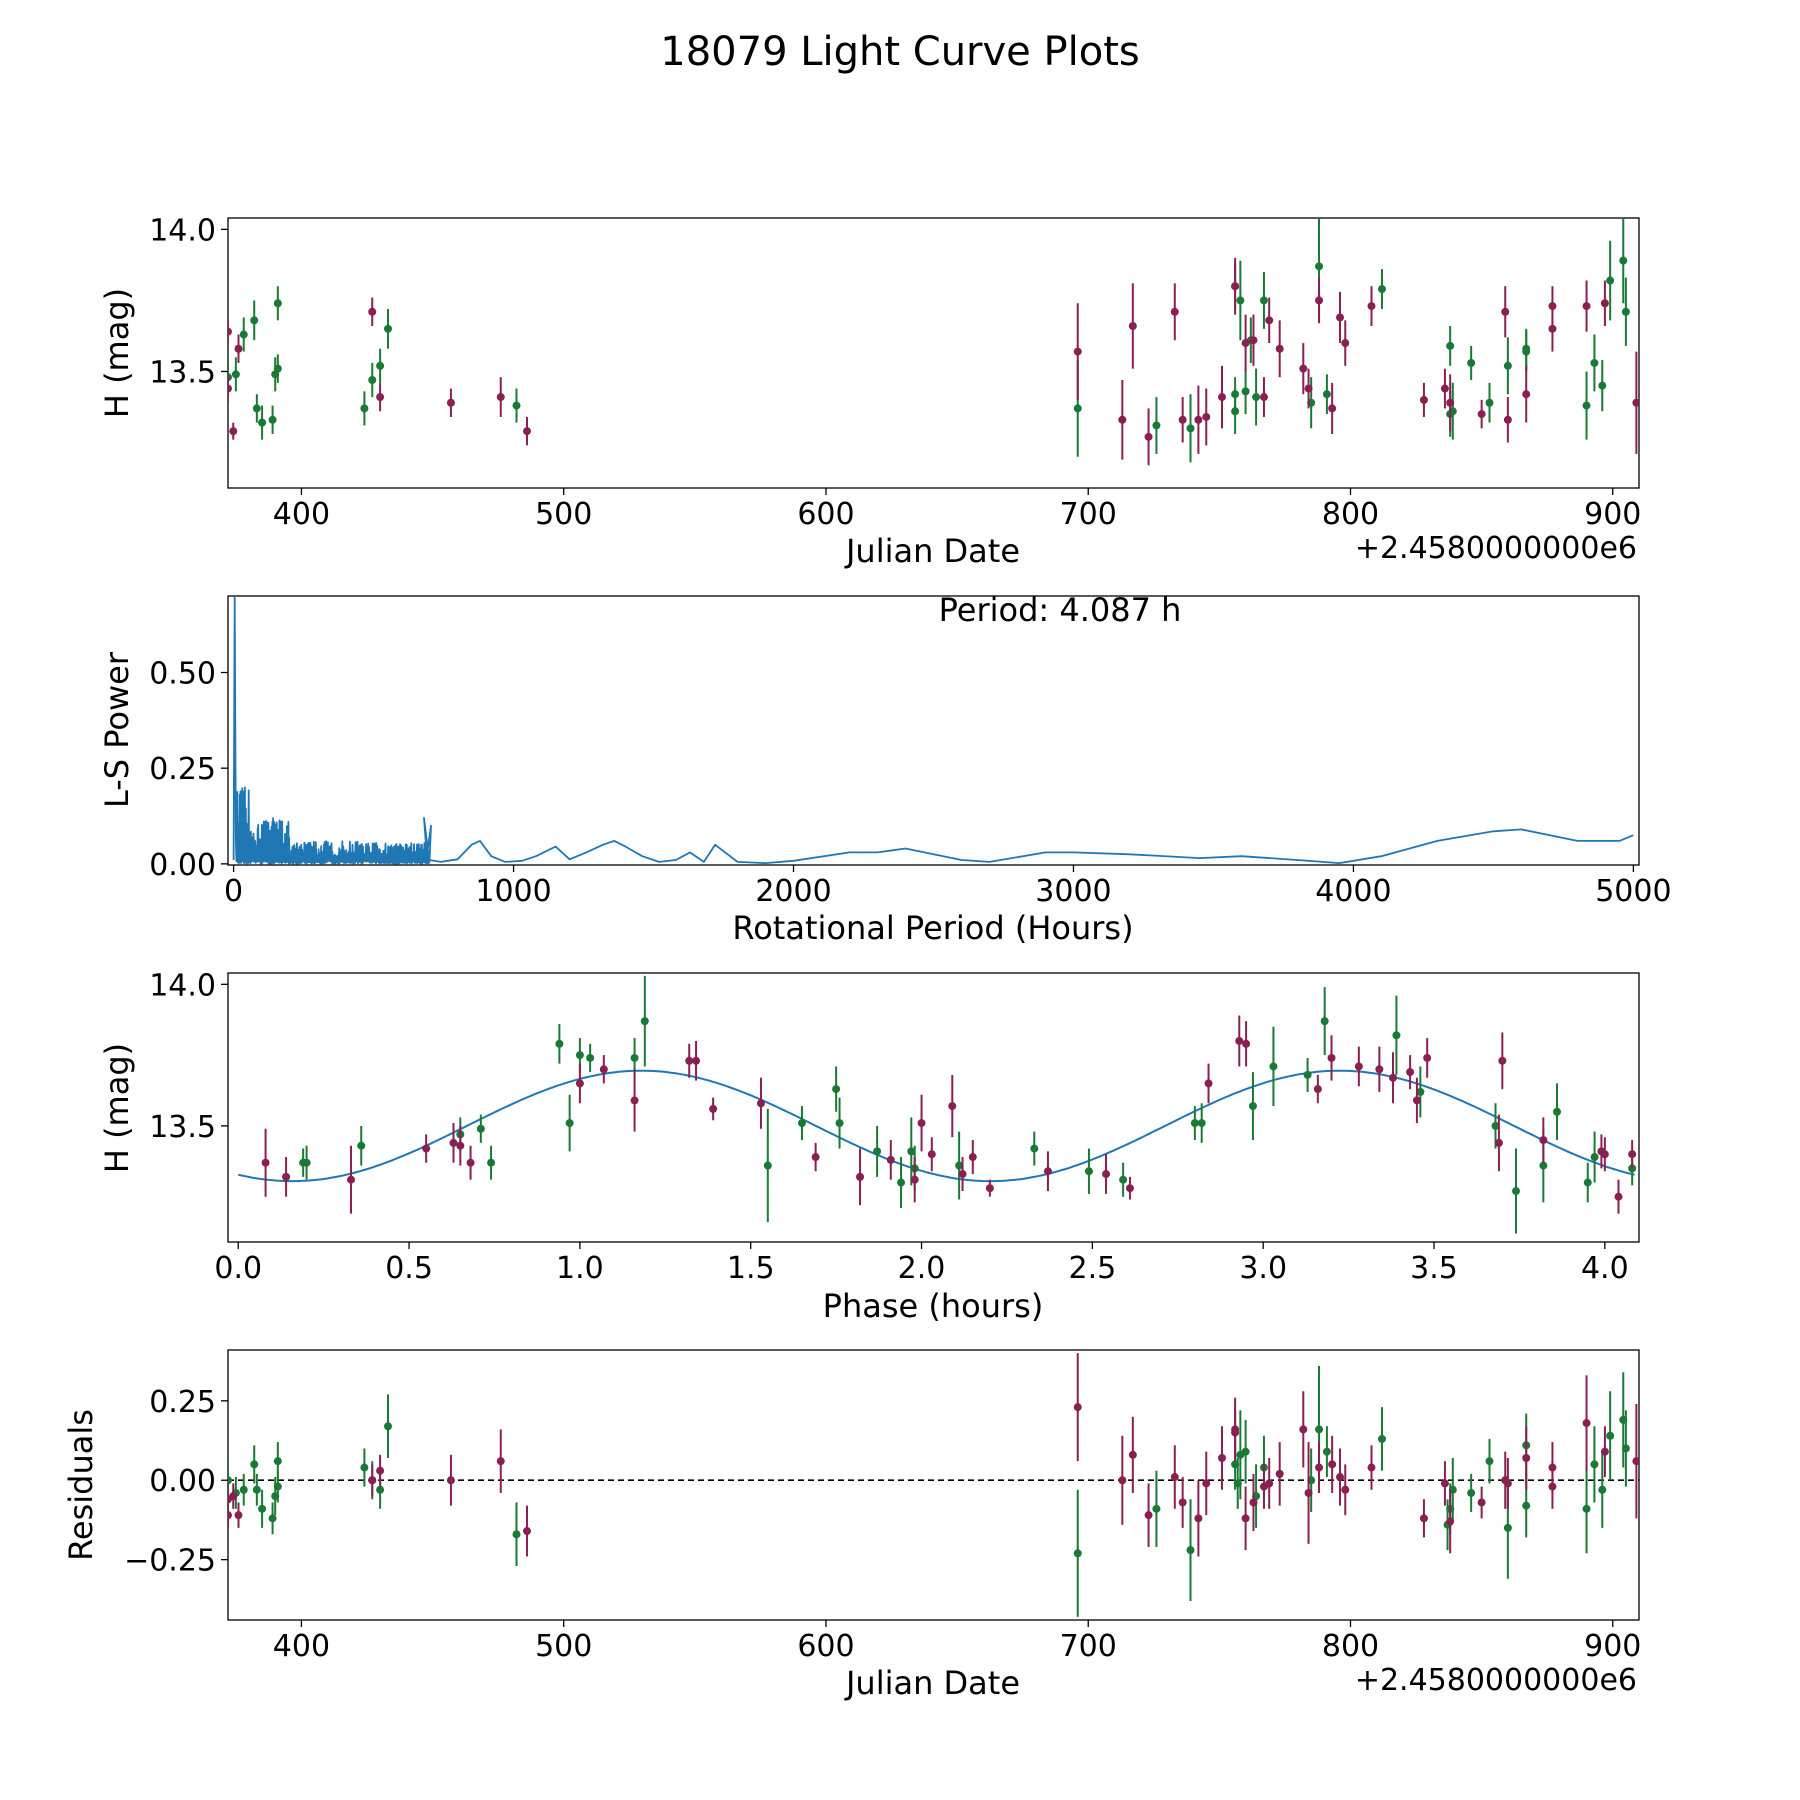 The height and width of the screenshot is (1800, 1800). Describe the element at coordinates (1263, 1268) in the screenshot. I see `x-tick-label: 3.0` at that location.